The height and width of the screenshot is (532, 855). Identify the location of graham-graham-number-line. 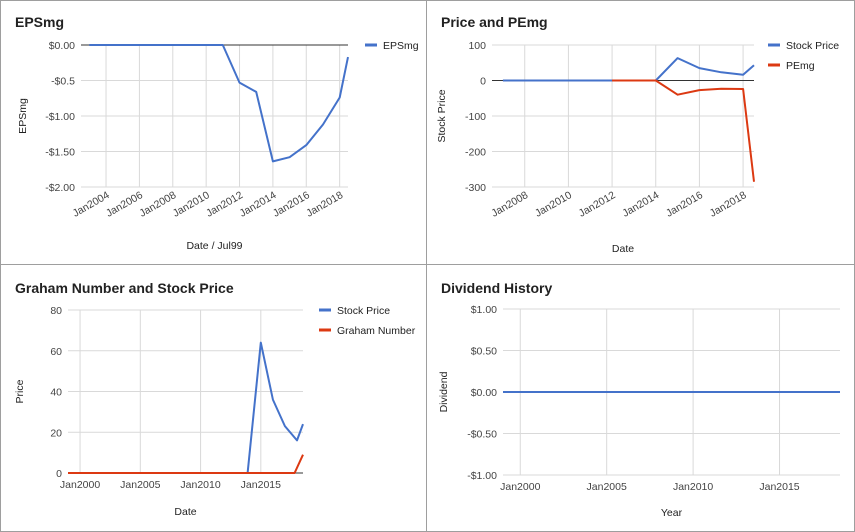
(186, 464).